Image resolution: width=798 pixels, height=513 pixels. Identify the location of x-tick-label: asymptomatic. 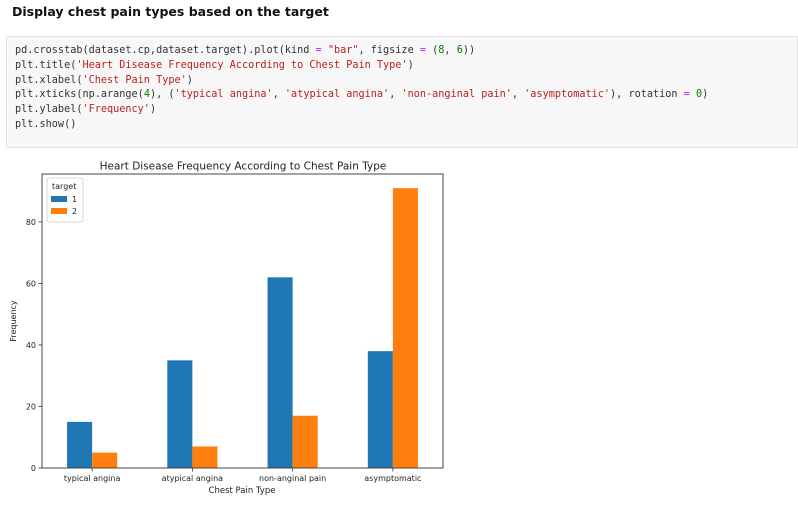
(392, 478).